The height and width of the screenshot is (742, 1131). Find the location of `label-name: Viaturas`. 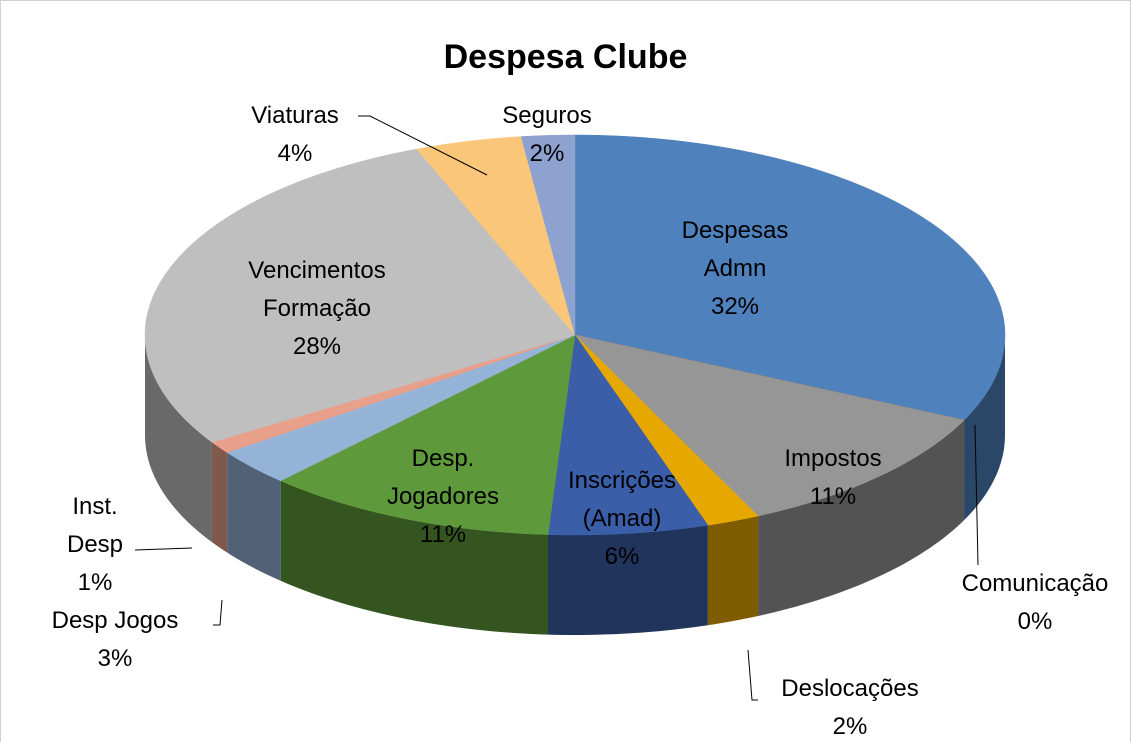

label-name: Viaturas is located at coordinates (295, 115).